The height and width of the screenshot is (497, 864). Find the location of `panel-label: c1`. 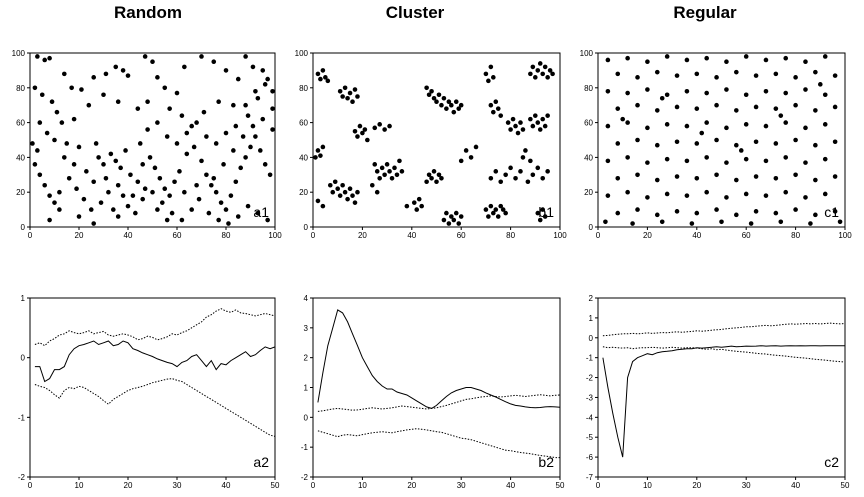

panel-label: c1 is located at coordinates (831, 212).